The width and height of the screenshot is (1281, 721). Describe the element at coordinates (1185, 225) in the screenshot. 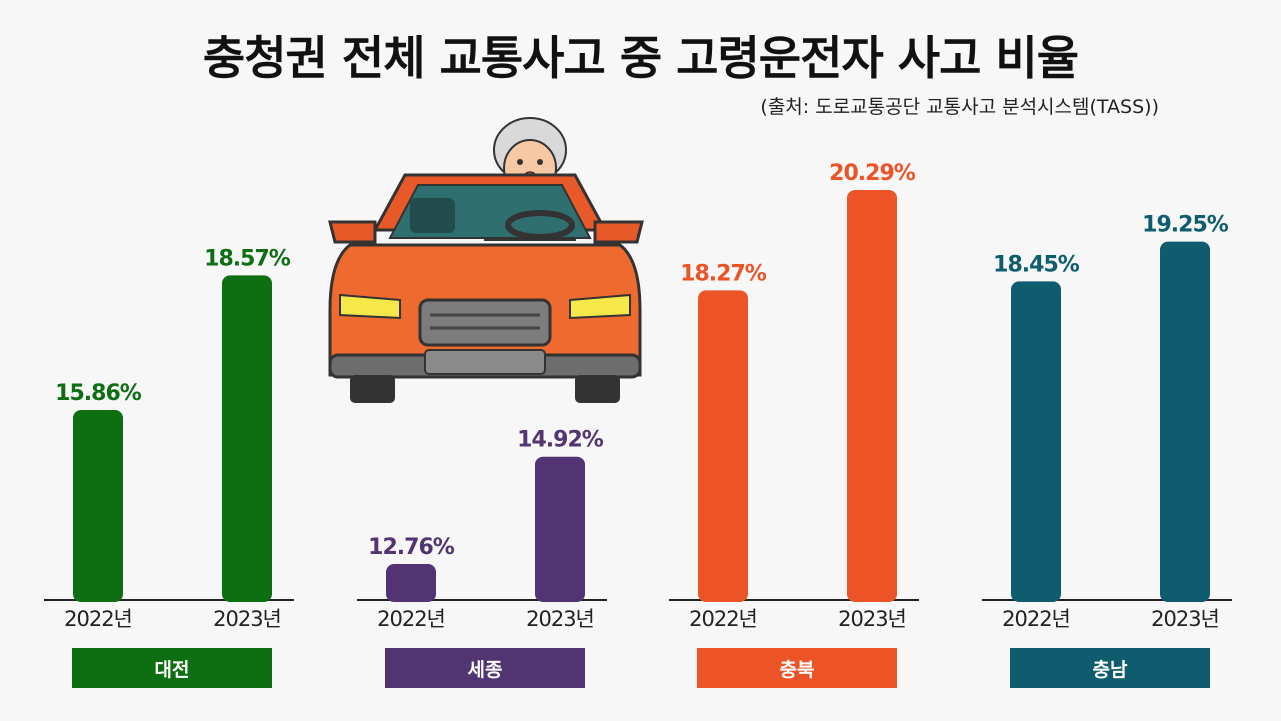

I see `value-label: 19.25%` at that location.